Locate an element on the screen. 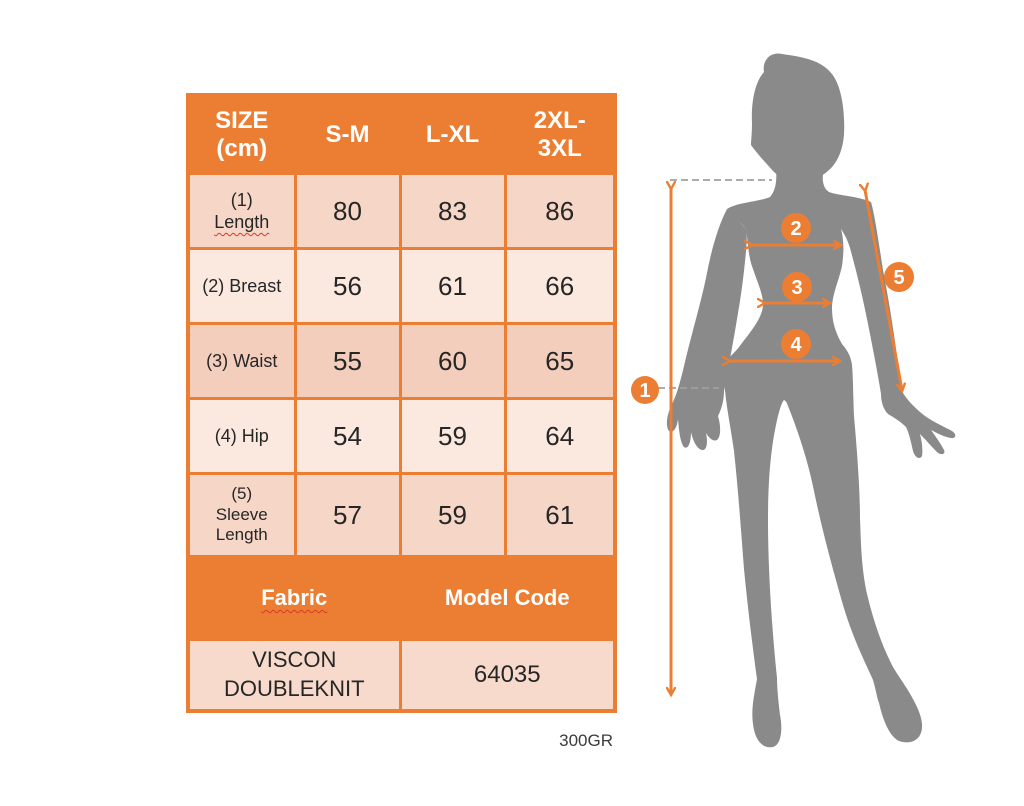  sleeve-sm: 57 is located at coordinates (347, 515).